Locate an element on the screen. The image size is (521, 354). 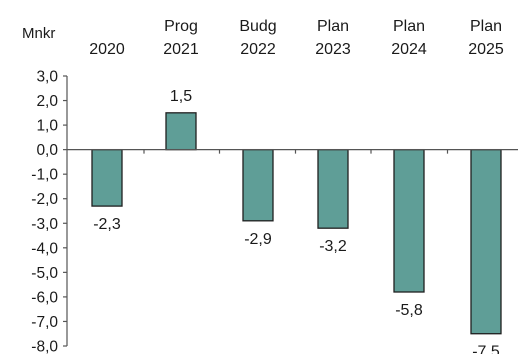
y-tick-label: 1,0 is located at coordinates (47, 126).